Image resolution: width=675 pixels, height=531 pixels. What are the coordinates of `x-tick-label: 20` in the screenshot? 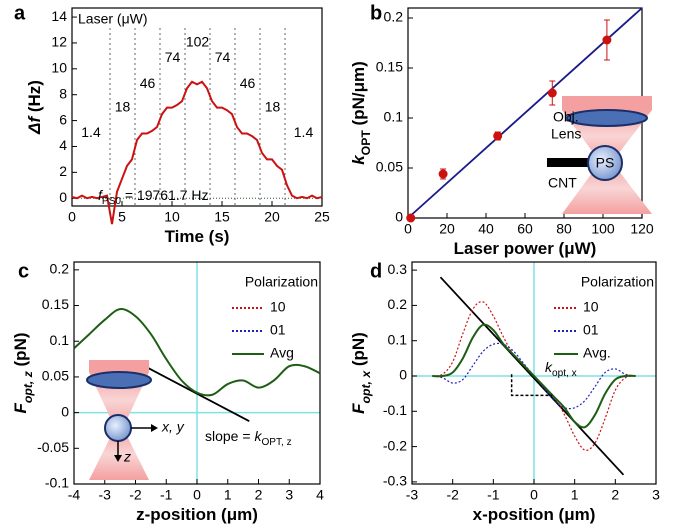 It's located at (447, 229).